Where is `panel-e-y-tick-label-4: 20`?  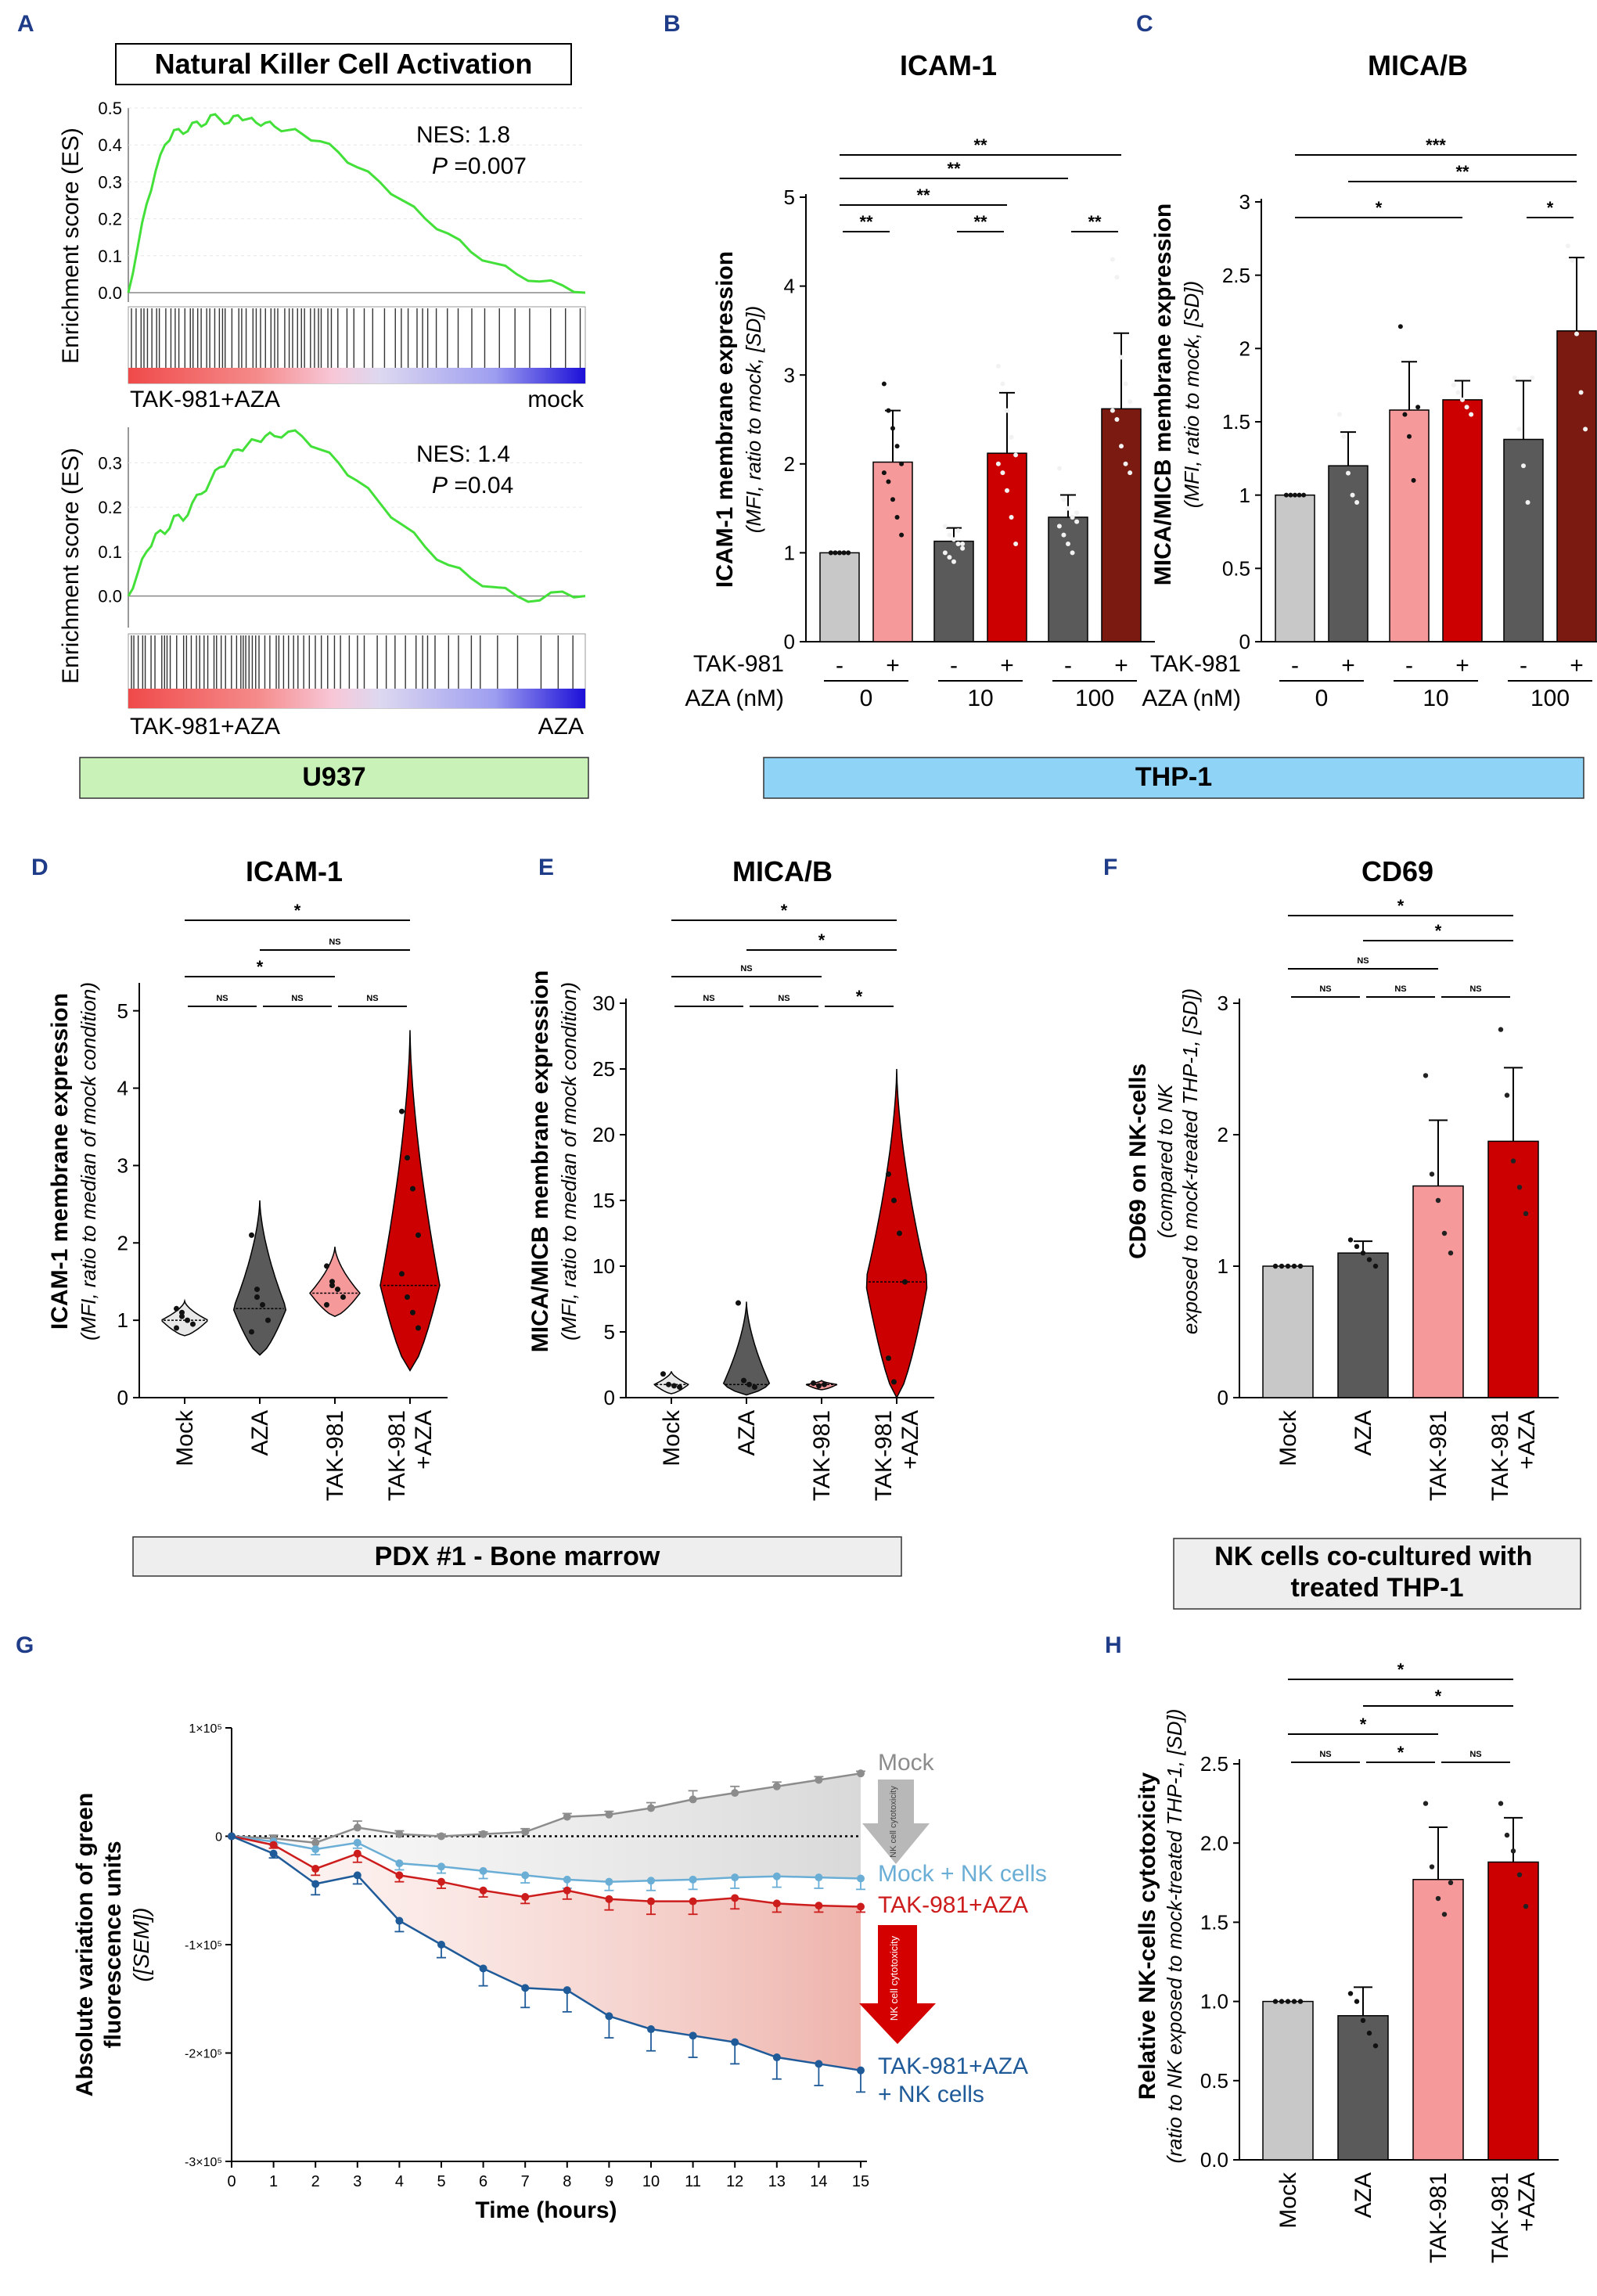 panel-e-y-tick-label-4: 20 is located at coordinates (603, 1134).